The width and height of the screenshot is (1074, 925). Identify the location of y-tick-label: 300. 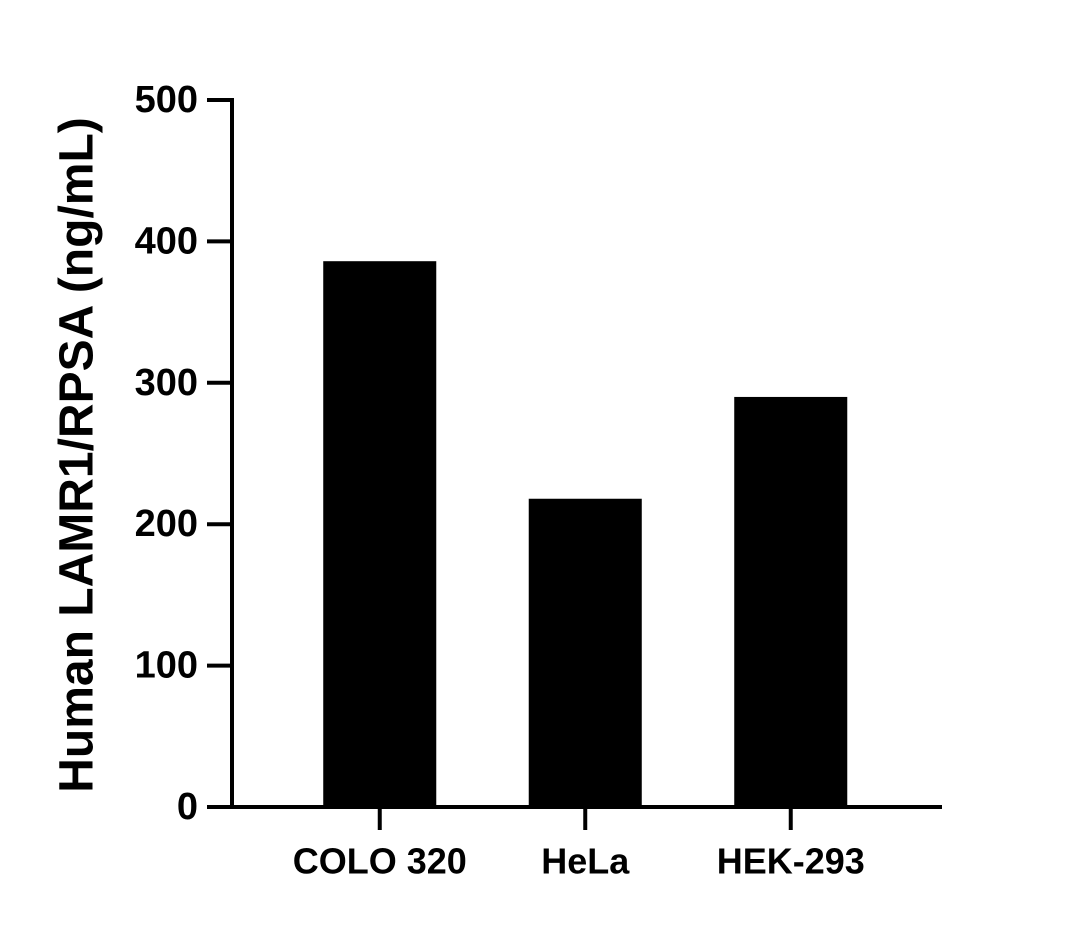
(166, 383).